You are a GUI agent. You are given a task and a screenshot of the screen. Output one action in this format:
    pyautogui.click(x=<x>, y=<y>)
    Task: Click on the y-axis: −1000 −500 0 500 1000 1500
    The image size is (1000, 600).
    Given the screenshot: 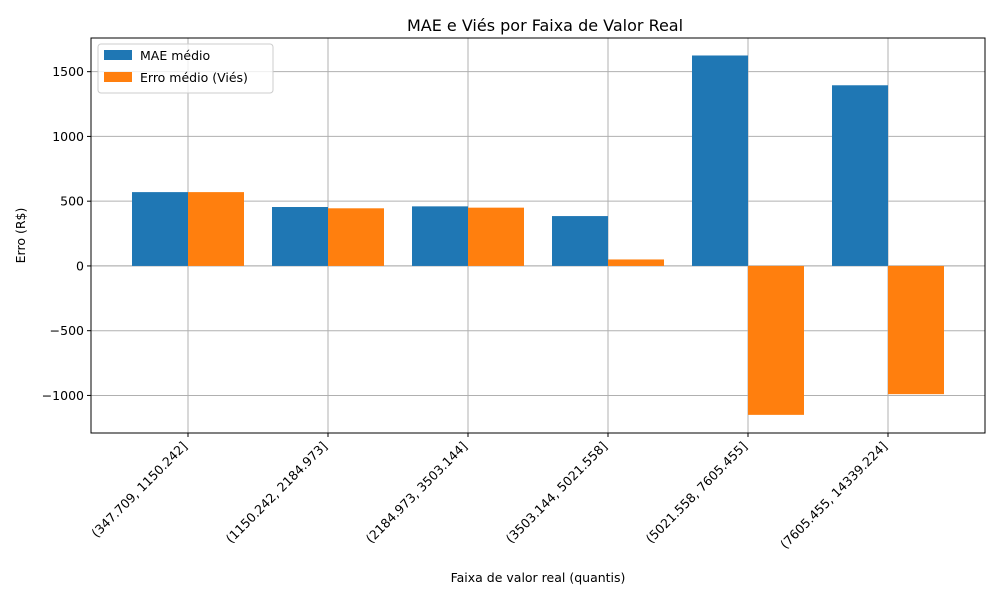 What is the action you would take?
    pyautogui.click(x=66, y=233)
    